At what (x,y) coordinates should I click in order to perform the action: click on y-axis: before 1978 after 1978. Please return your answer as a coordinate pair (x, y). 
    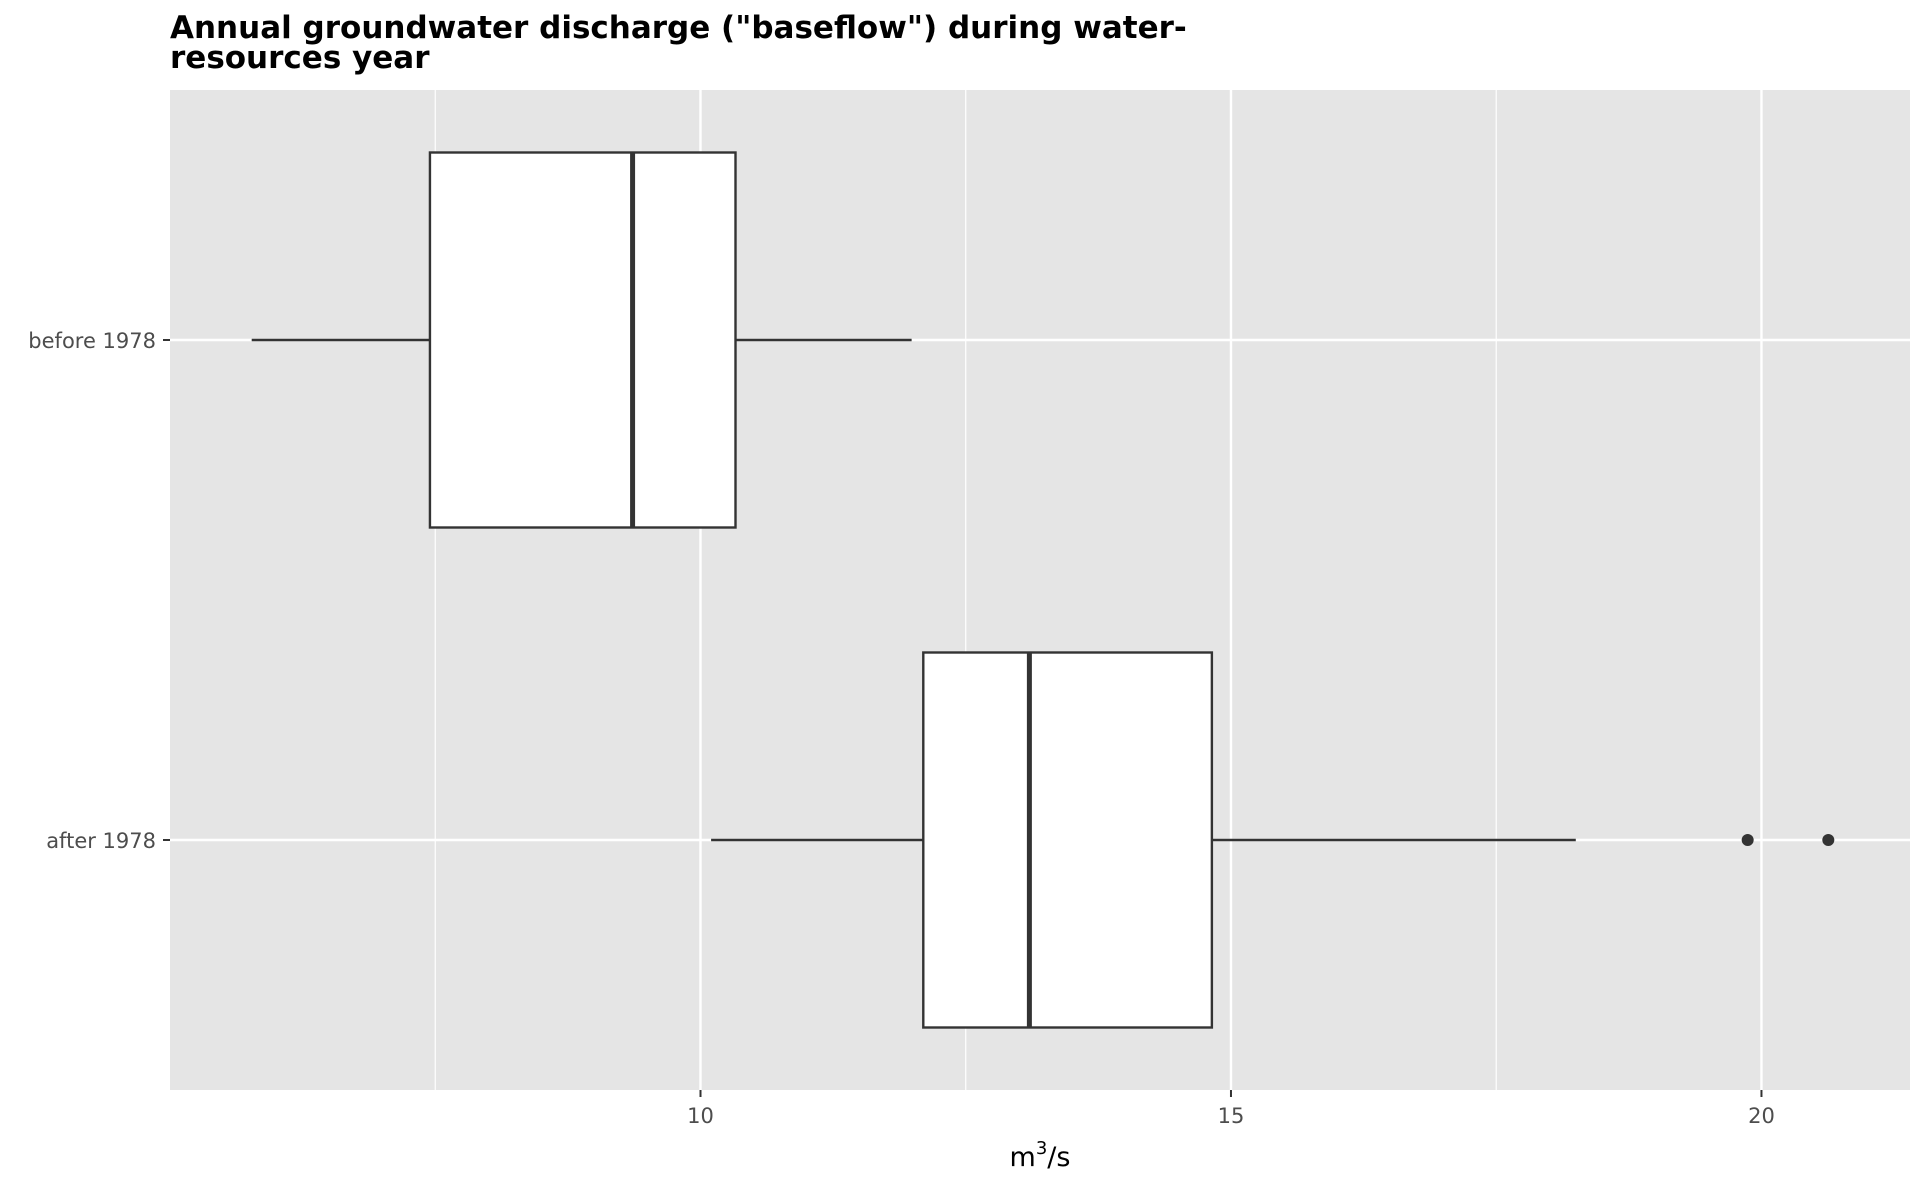
    Looking at the image, I should click on (99, 591).